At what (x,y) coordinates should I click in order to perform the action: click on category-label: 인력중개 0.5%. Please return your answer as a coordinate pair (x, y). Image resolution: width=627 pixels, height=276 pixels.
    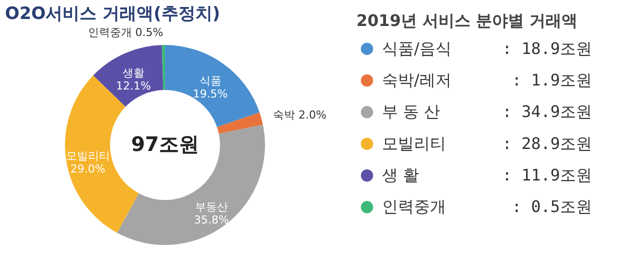
    Looking at the image, I should click on (126, 33).